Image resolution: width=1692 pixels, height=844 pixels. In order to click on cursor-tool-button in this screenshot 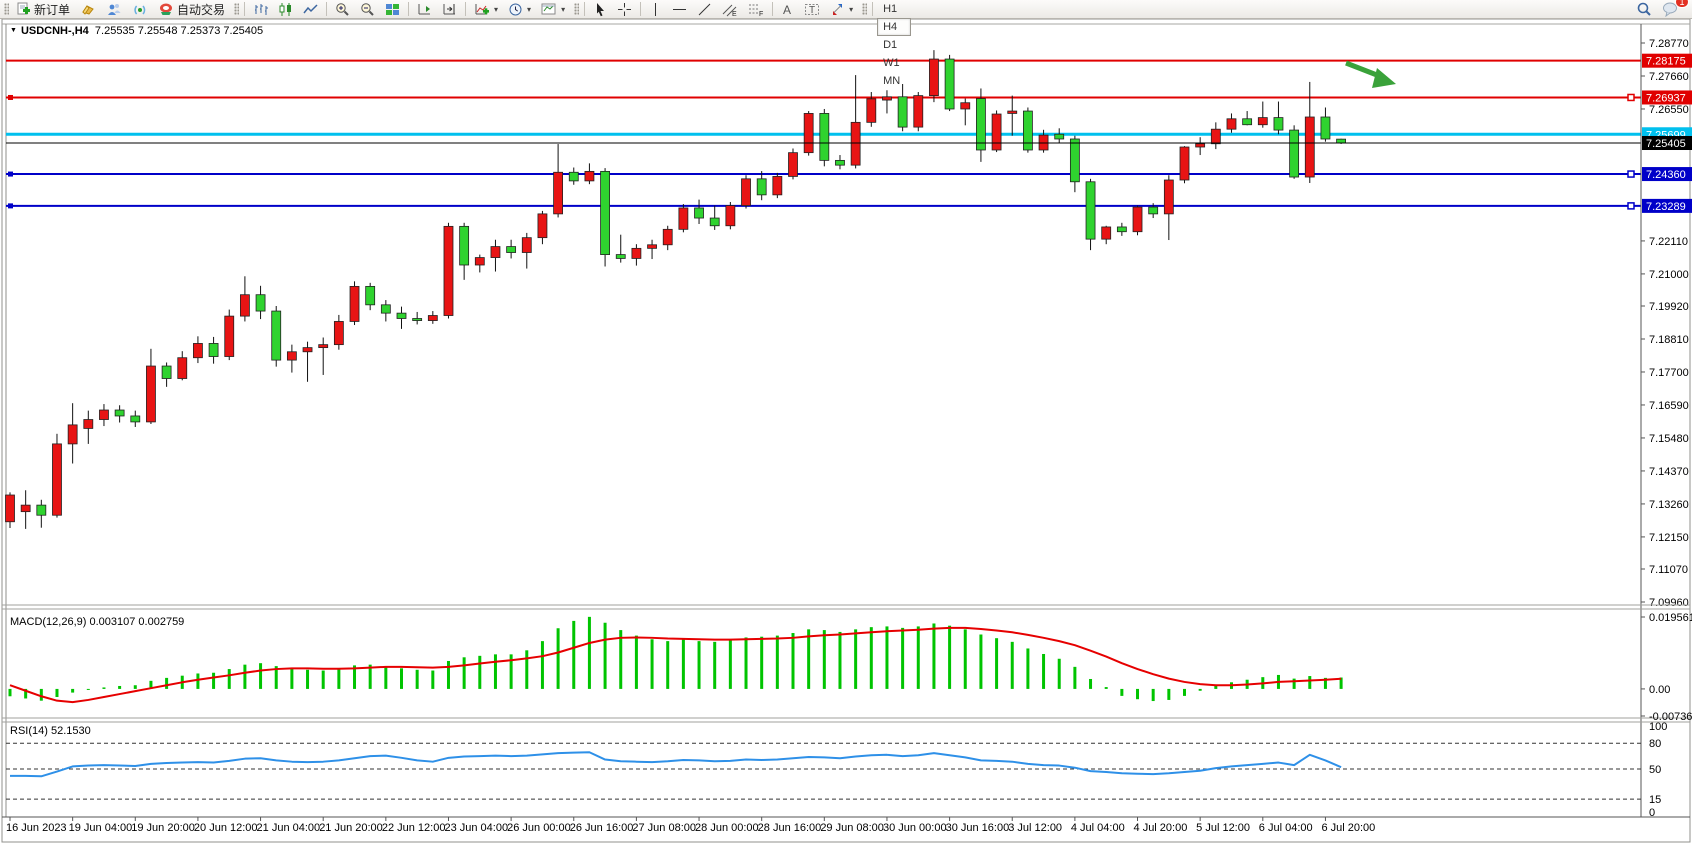, I will do `click(600, 9)`.